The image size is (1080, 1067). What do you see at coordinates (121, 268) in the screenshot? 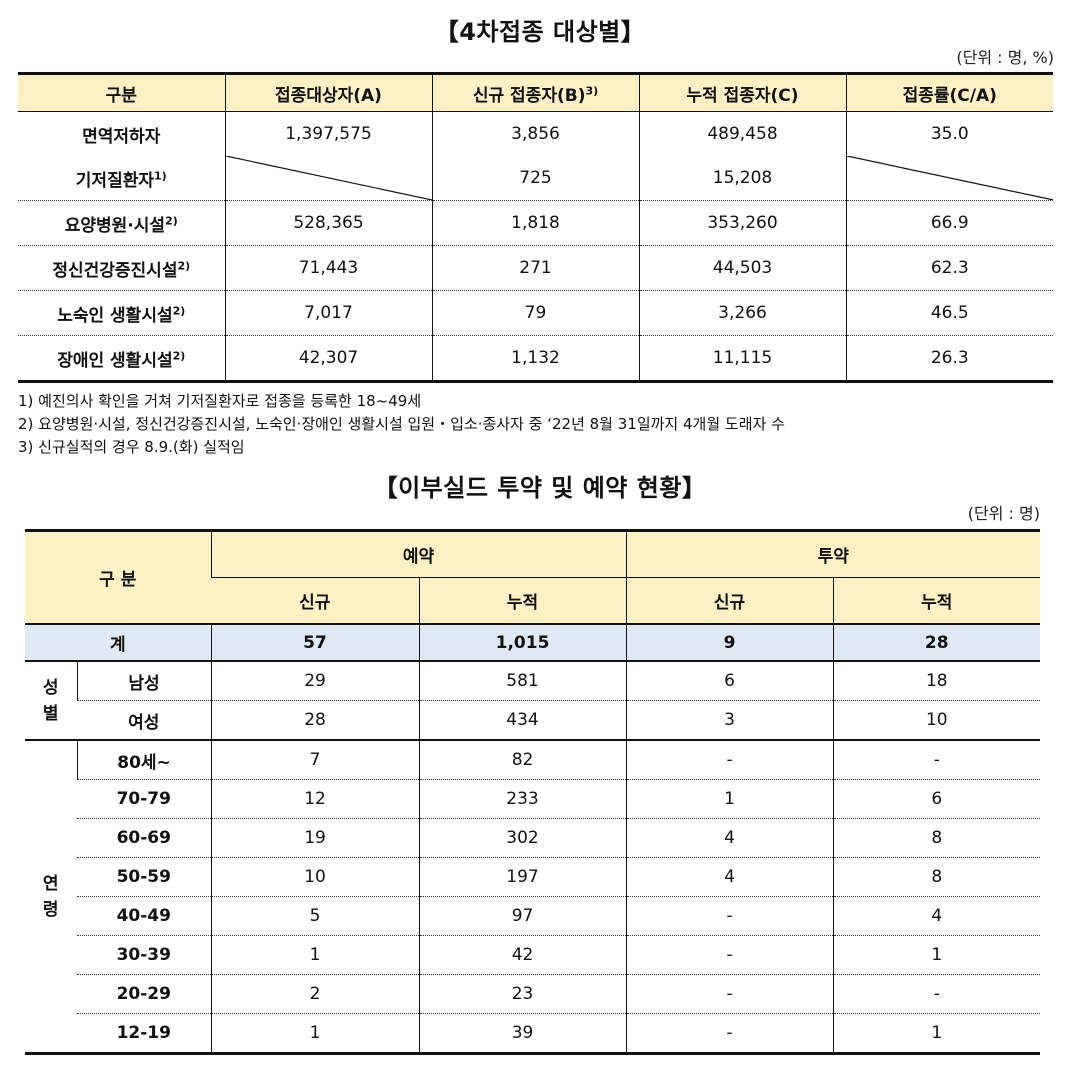
I see `row-label: 정신건강증진시설2)` at bounding box center [121, 268].